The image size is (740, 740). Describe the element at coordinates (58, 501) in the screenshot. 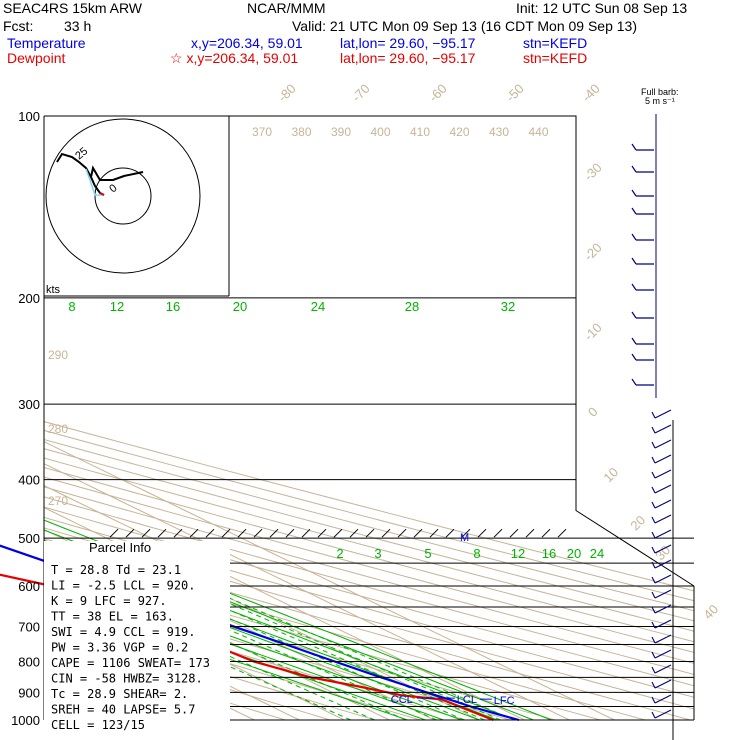

I see `theta-label-left: 270` at that location.